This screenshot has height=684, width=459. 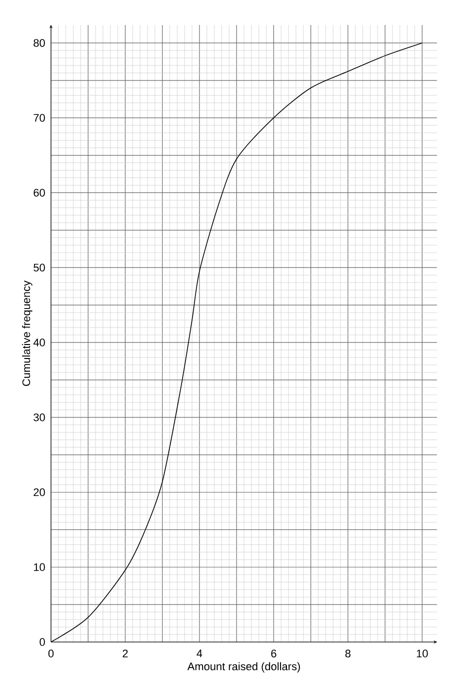 What do you see at coordinates (39, 417) in the screenshot?
I see `y-tick-label: 30` at bounding box center [39, 417].